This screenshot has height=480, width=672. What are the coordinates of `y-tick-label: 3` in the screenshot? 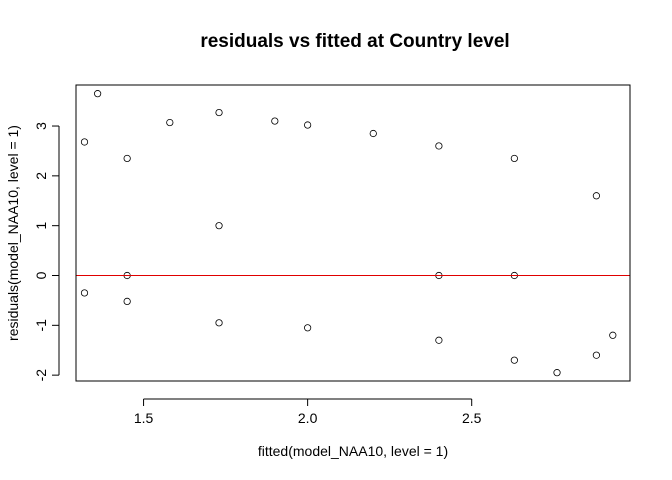 It's located at (41, 126).